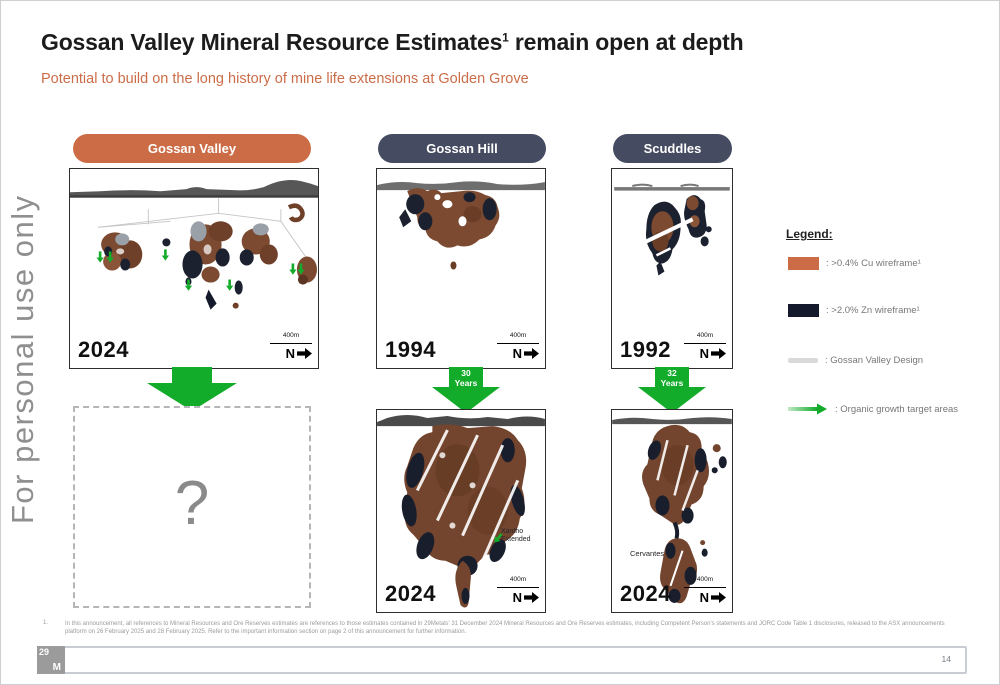 The image size is (1000, 685). Describe the element at coordinates (897, 409) in the screenshot. I see `legend-item-label: : Organic growth target areas` at that location.